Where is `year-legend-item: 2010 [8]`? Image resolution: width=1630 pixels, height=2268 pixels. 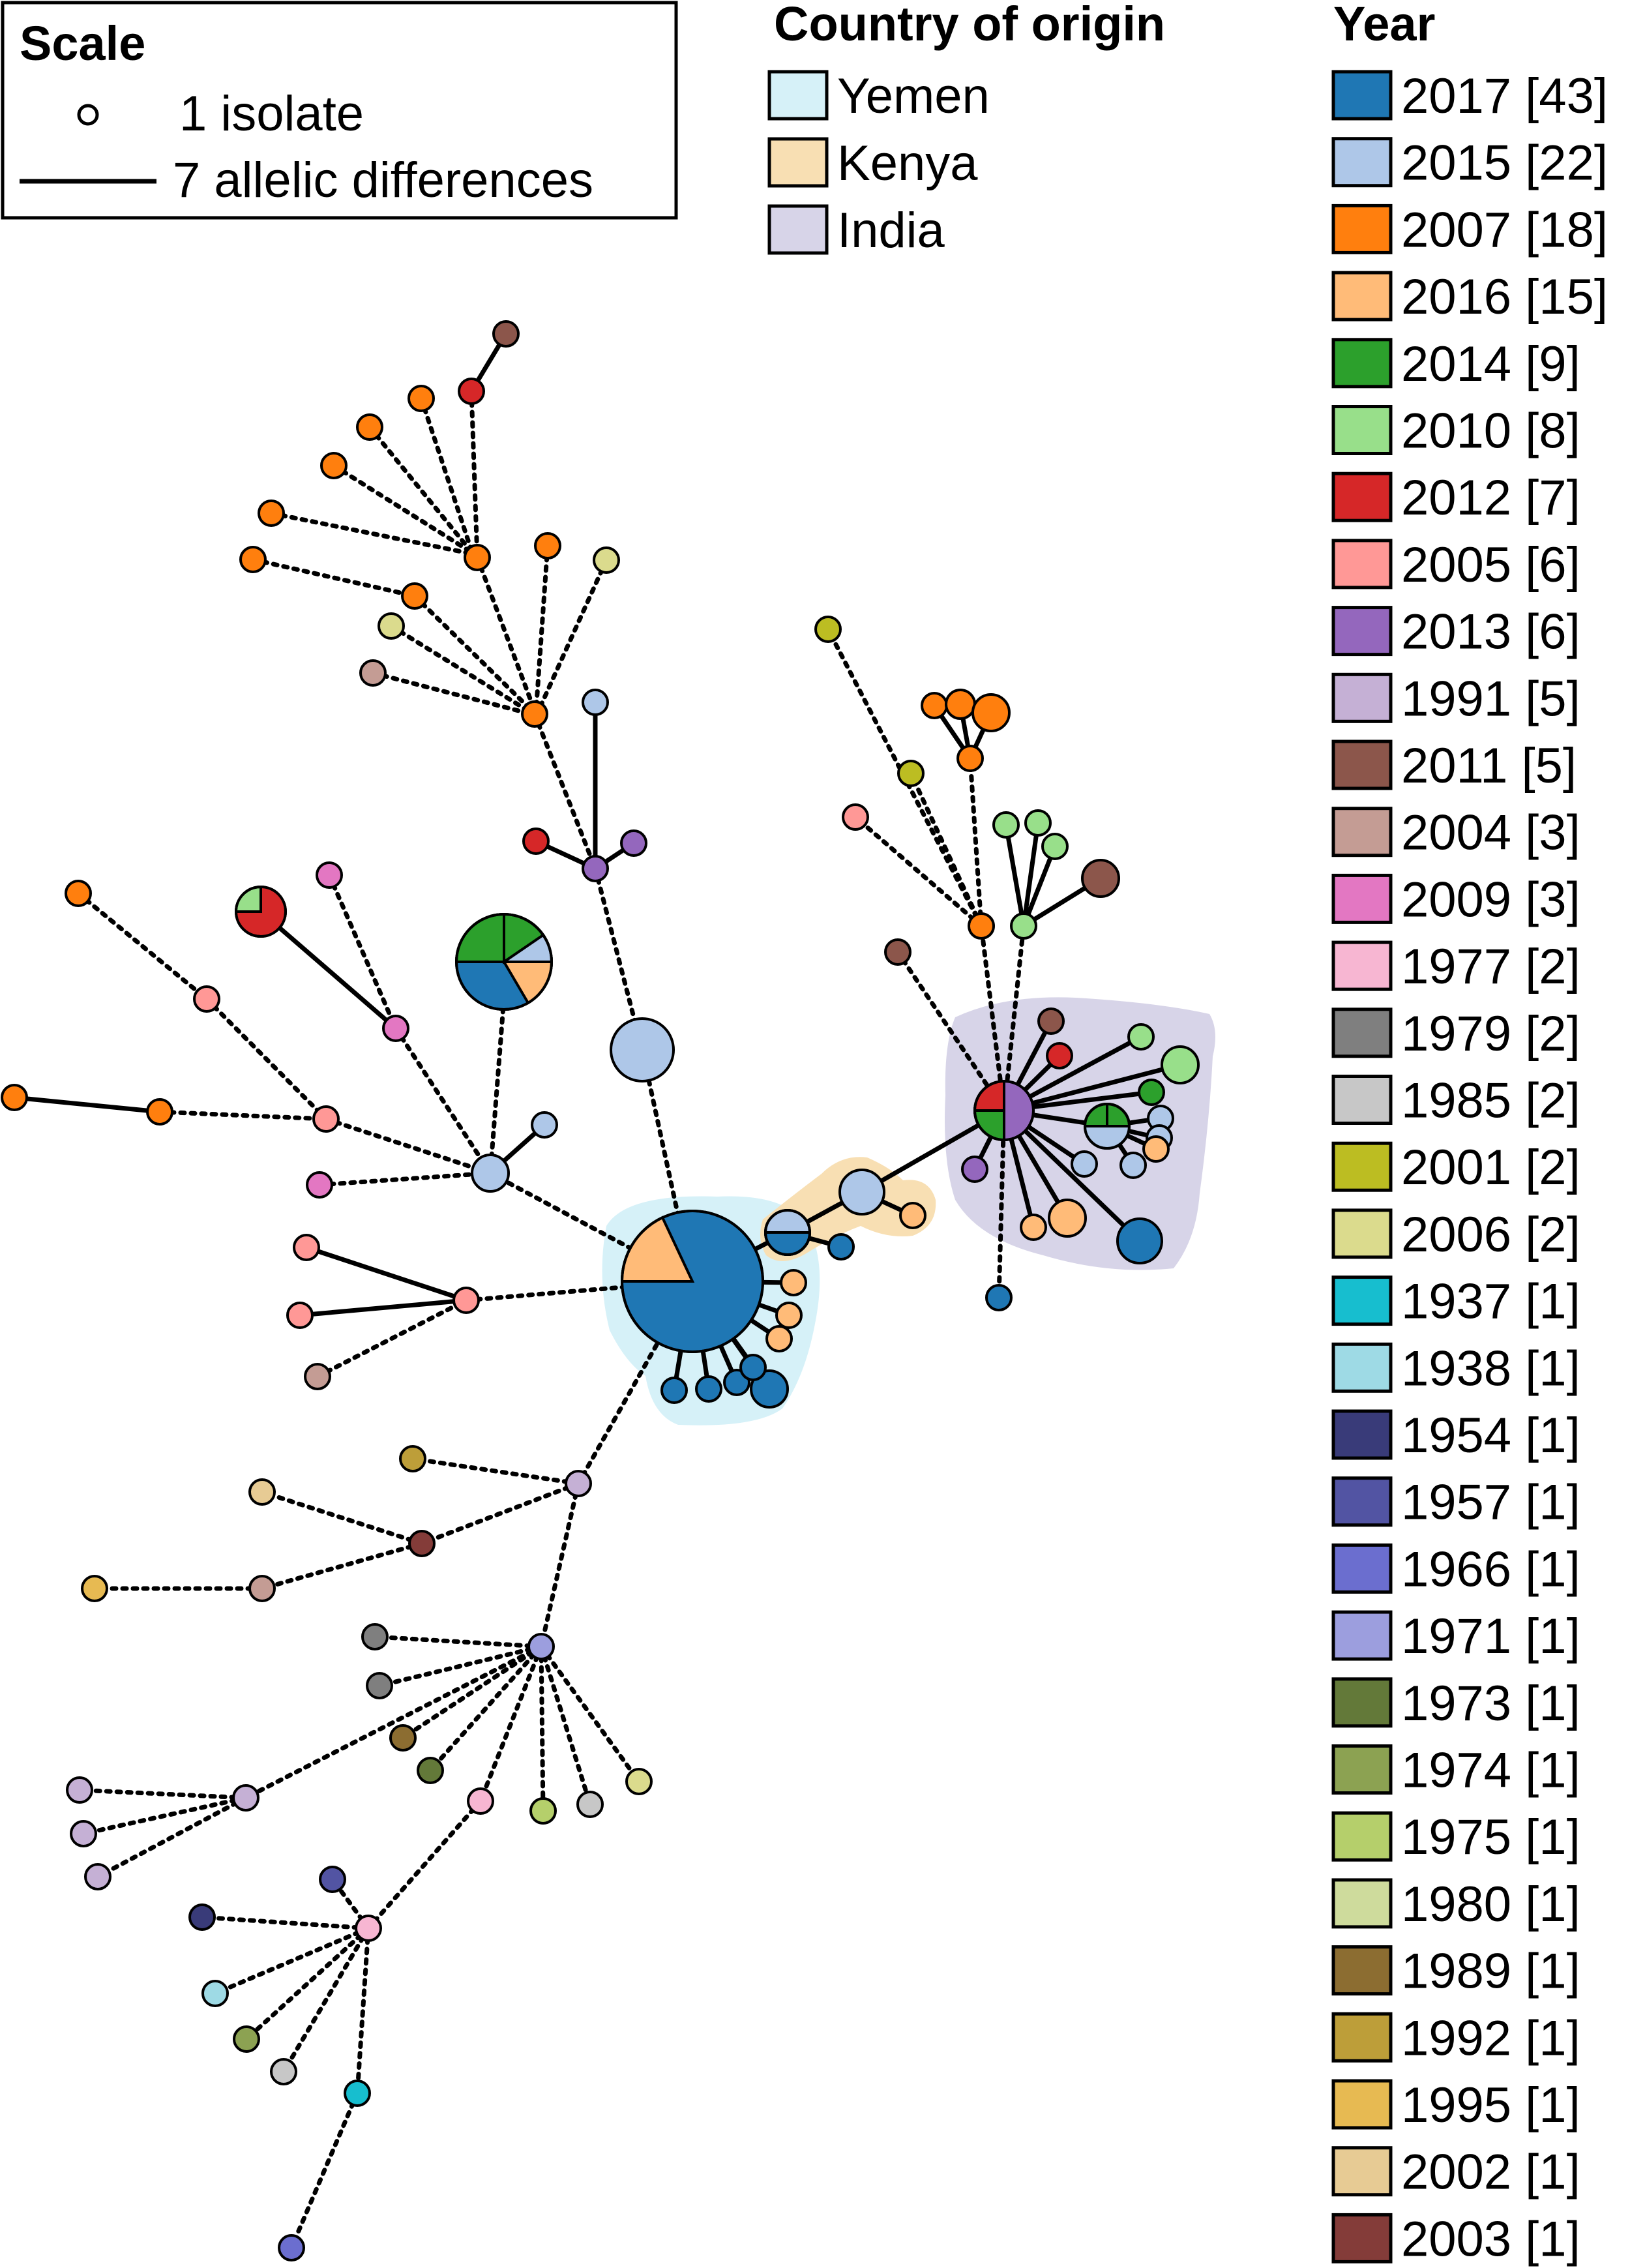
year-legend-item: 2010 [8] is located at coordinates (1456, 431).